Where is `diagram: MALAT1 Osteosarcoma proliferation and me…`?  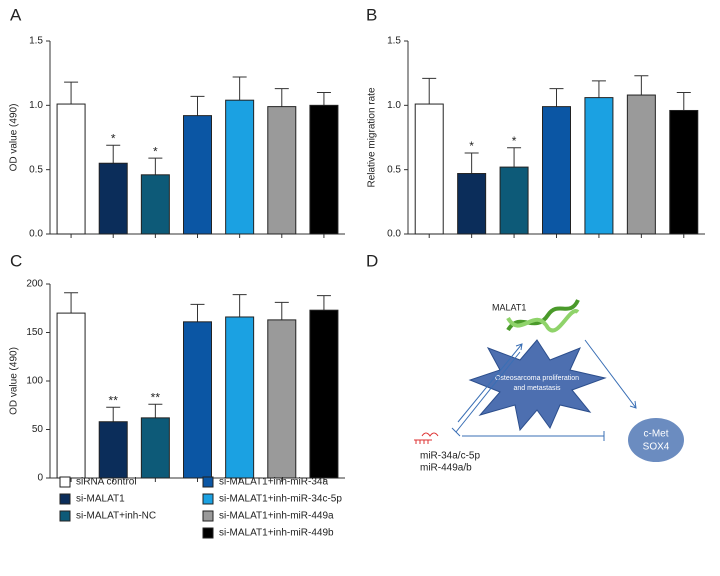 diagram: MALAT1 Osteosarcoma proliferation and me… is located at coordinates (549, 386).